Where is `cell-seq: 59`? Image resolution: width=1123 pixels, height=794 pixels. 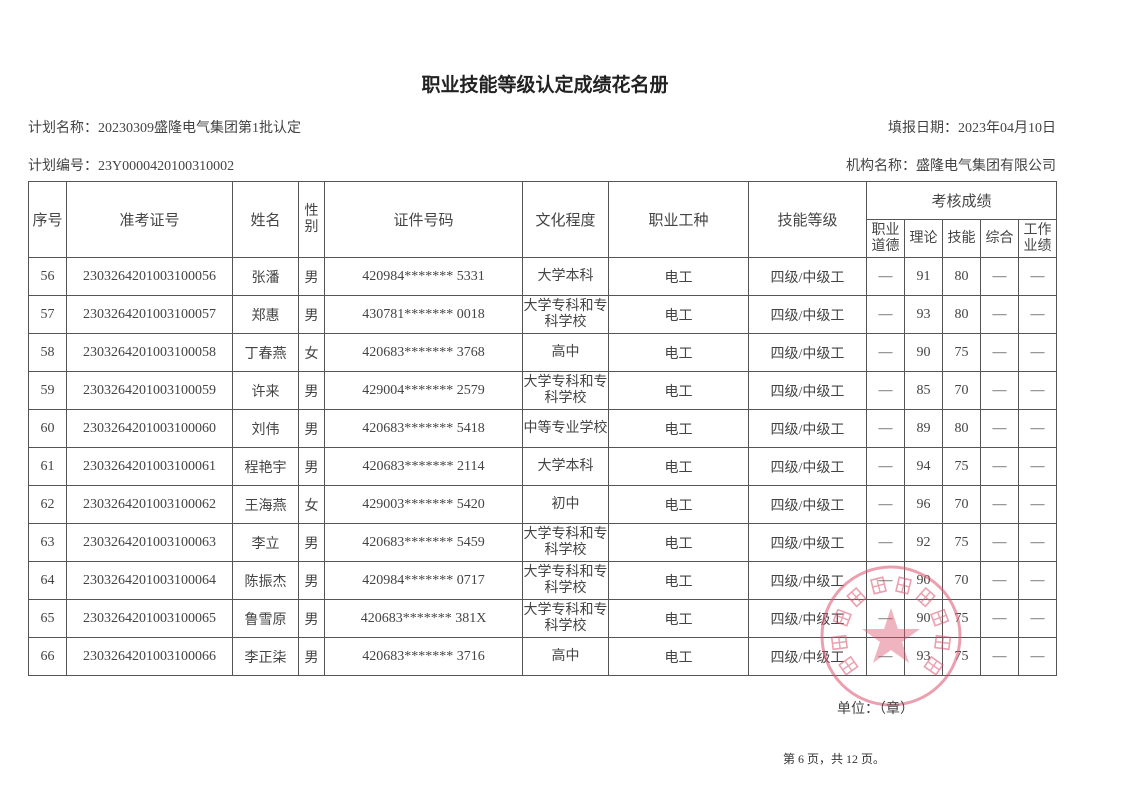 cell-seq: 59 is located at coordinates (47, 390).